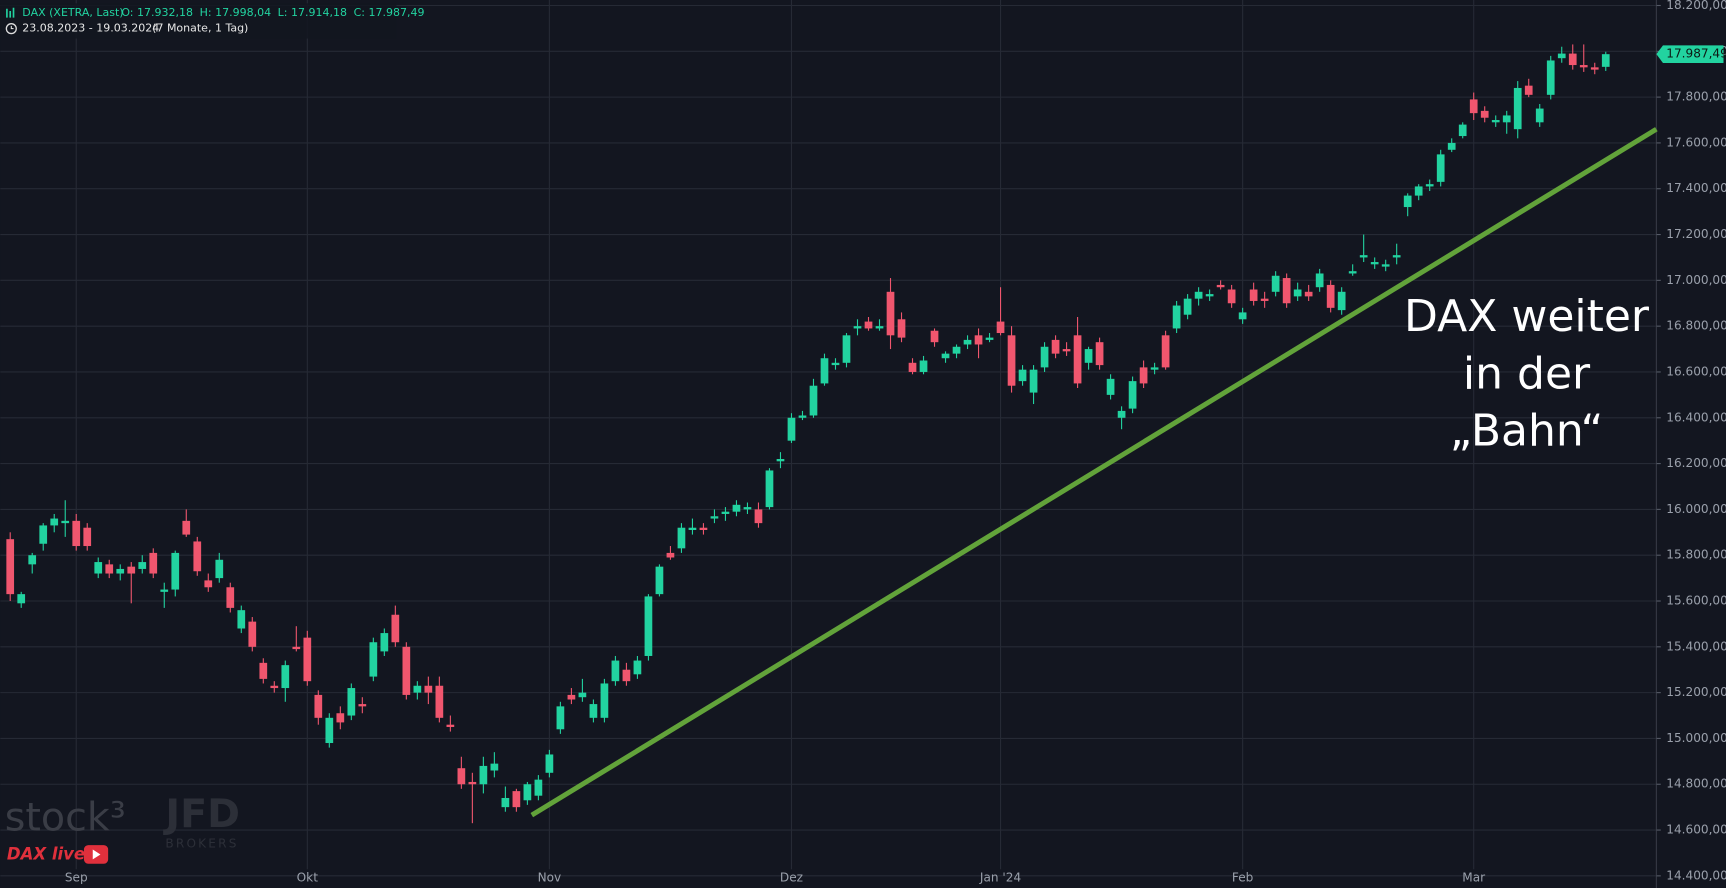  I want to click on y-tick-label: 17.000,00, so click(1696, 280).